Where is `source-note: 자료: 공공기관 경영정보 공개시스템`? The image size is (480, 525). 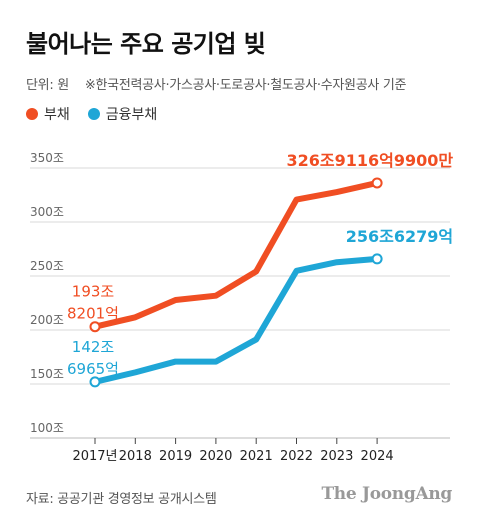
source-note: 자료: 공공기관 경영정보 공개시스템 is located at coordinates (121, 499).